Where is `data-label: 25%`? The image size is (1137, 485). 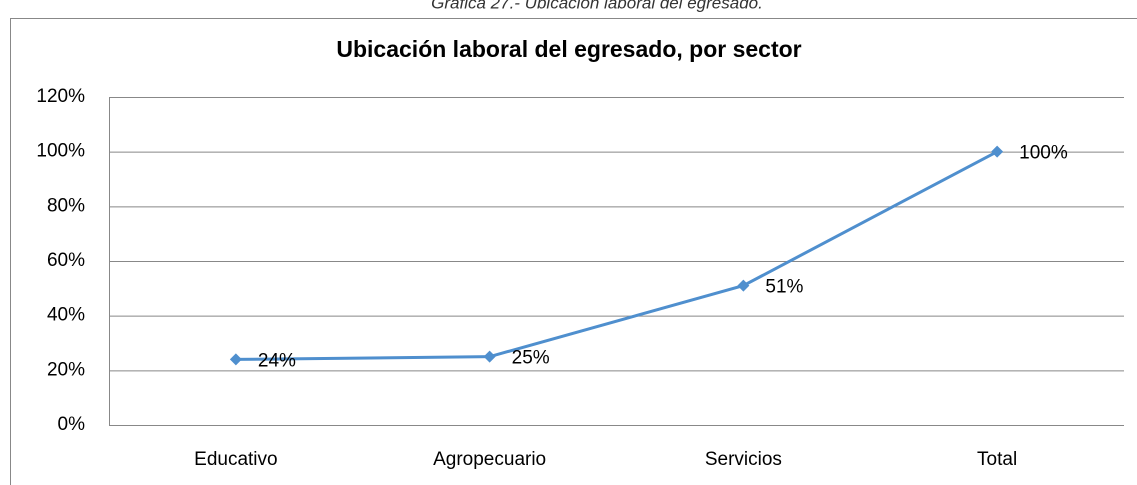 data-label: 25% is located at coordinates (531, 358).